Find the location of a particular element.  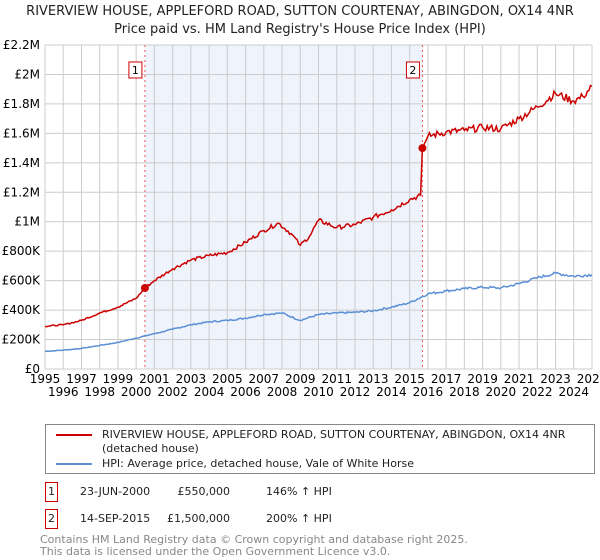

y-tick-label: £2.2M is located at coordinates (21, 45).